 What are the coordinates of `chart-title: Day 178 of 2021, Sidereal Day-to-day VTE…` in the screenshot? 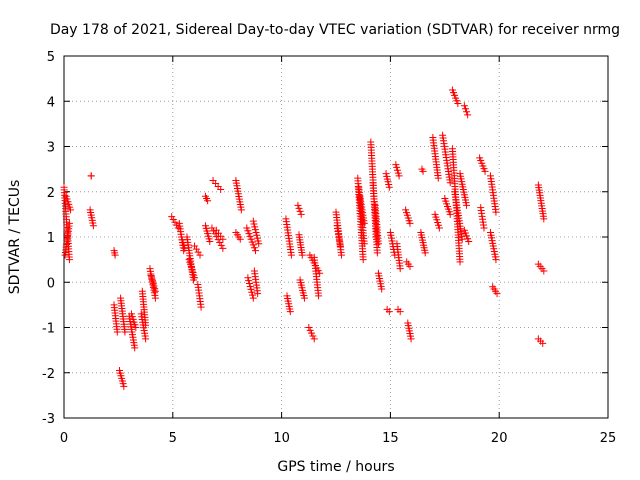 It's located at (335, 30).